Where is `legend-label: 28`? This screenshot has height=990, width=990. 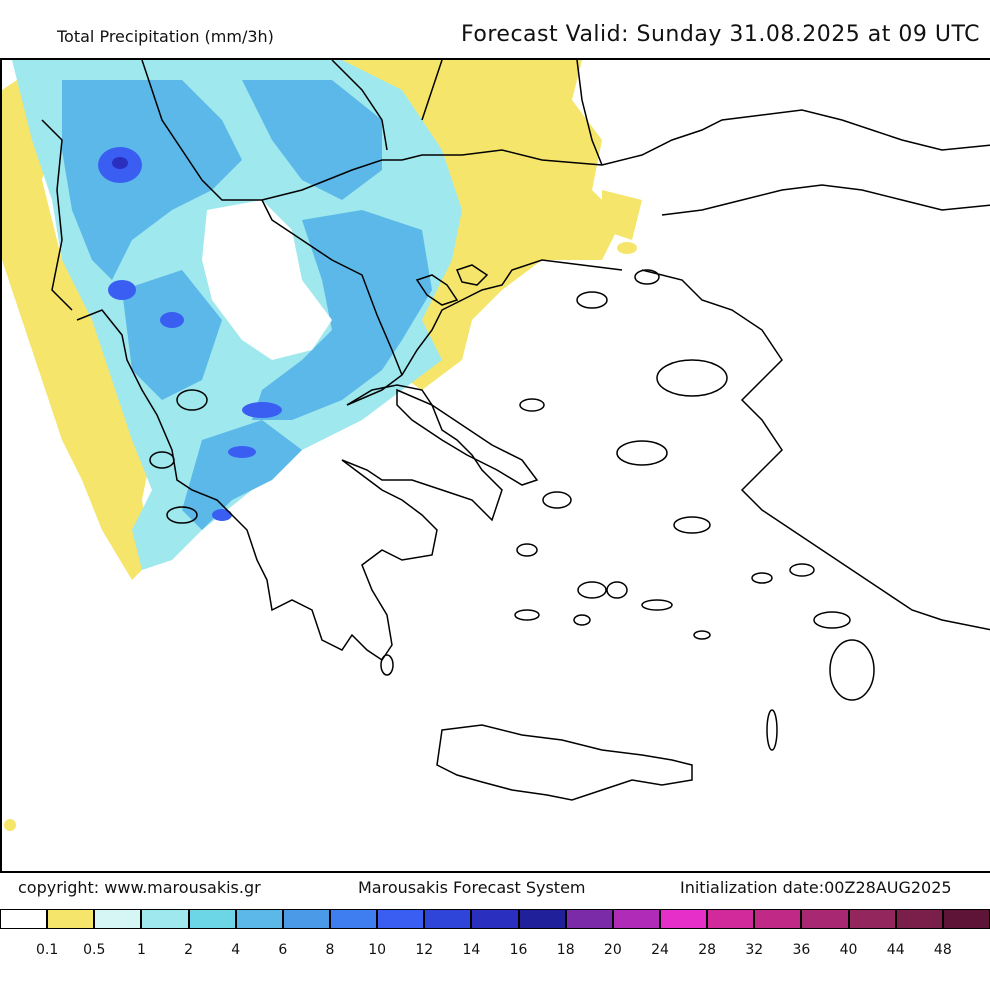 legend-label: 28 is located at coordinates (707, 950).